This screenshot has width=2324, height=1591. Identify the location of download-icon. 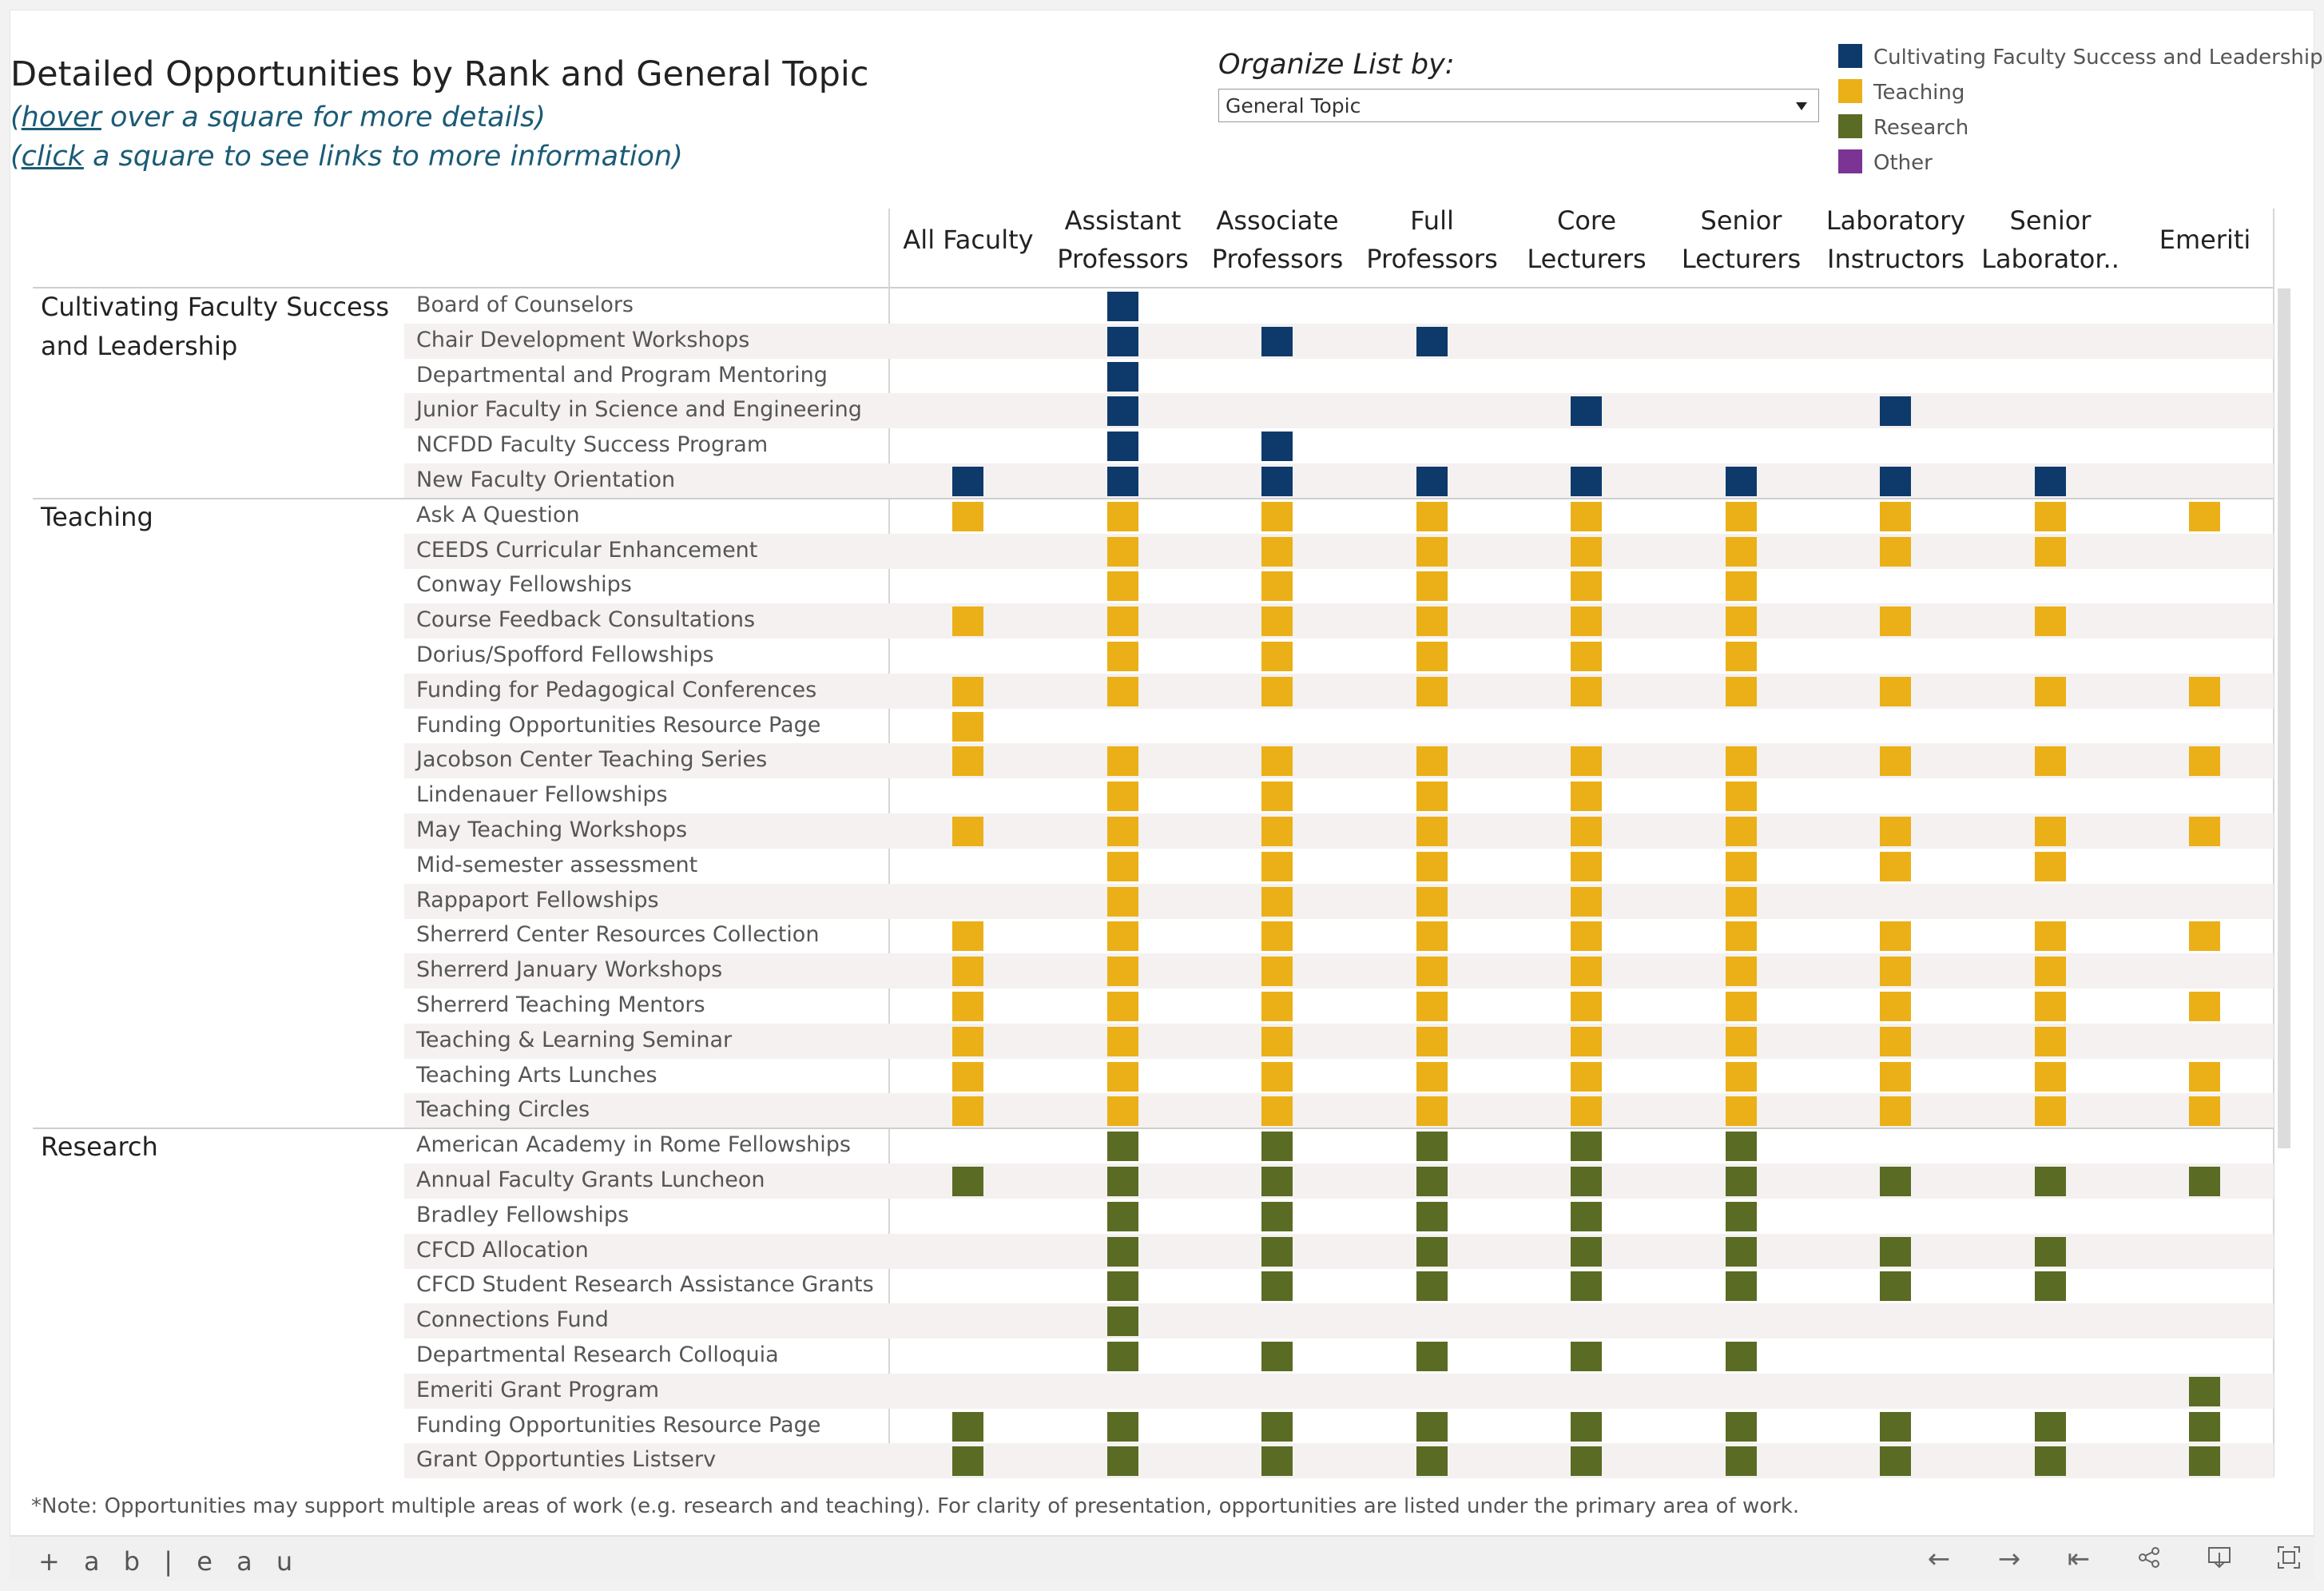
(2219, 1559).